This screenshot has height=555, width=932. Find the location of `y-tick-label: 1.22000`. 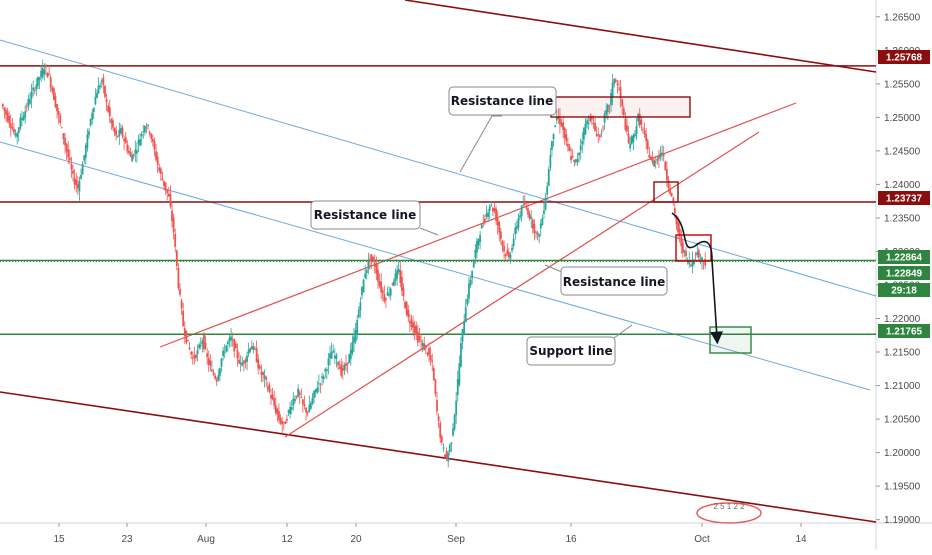

y-tick-label: 1.22000 is located at coordinates (902, 319).